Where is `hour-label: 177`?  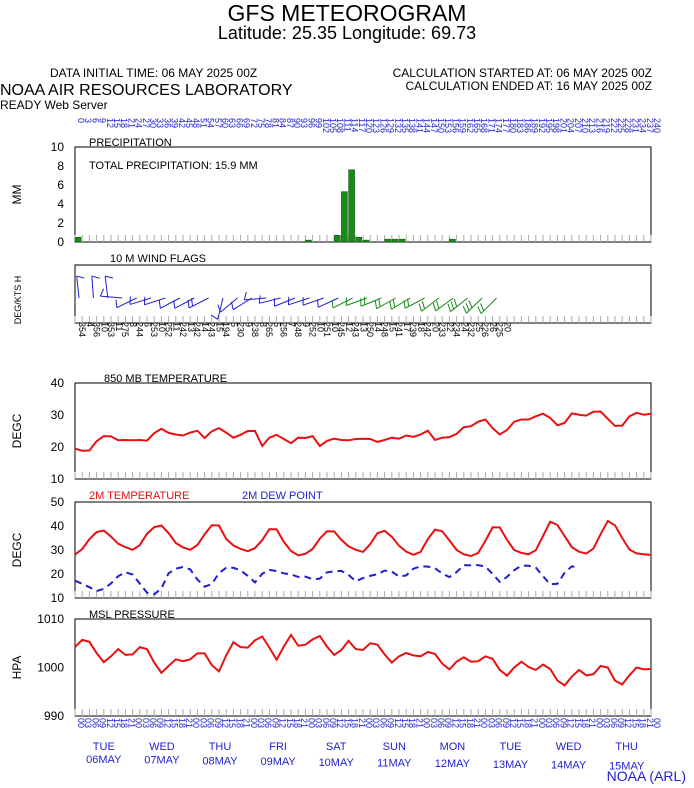
hour-label: 177 is located at coordinates (506, 125).